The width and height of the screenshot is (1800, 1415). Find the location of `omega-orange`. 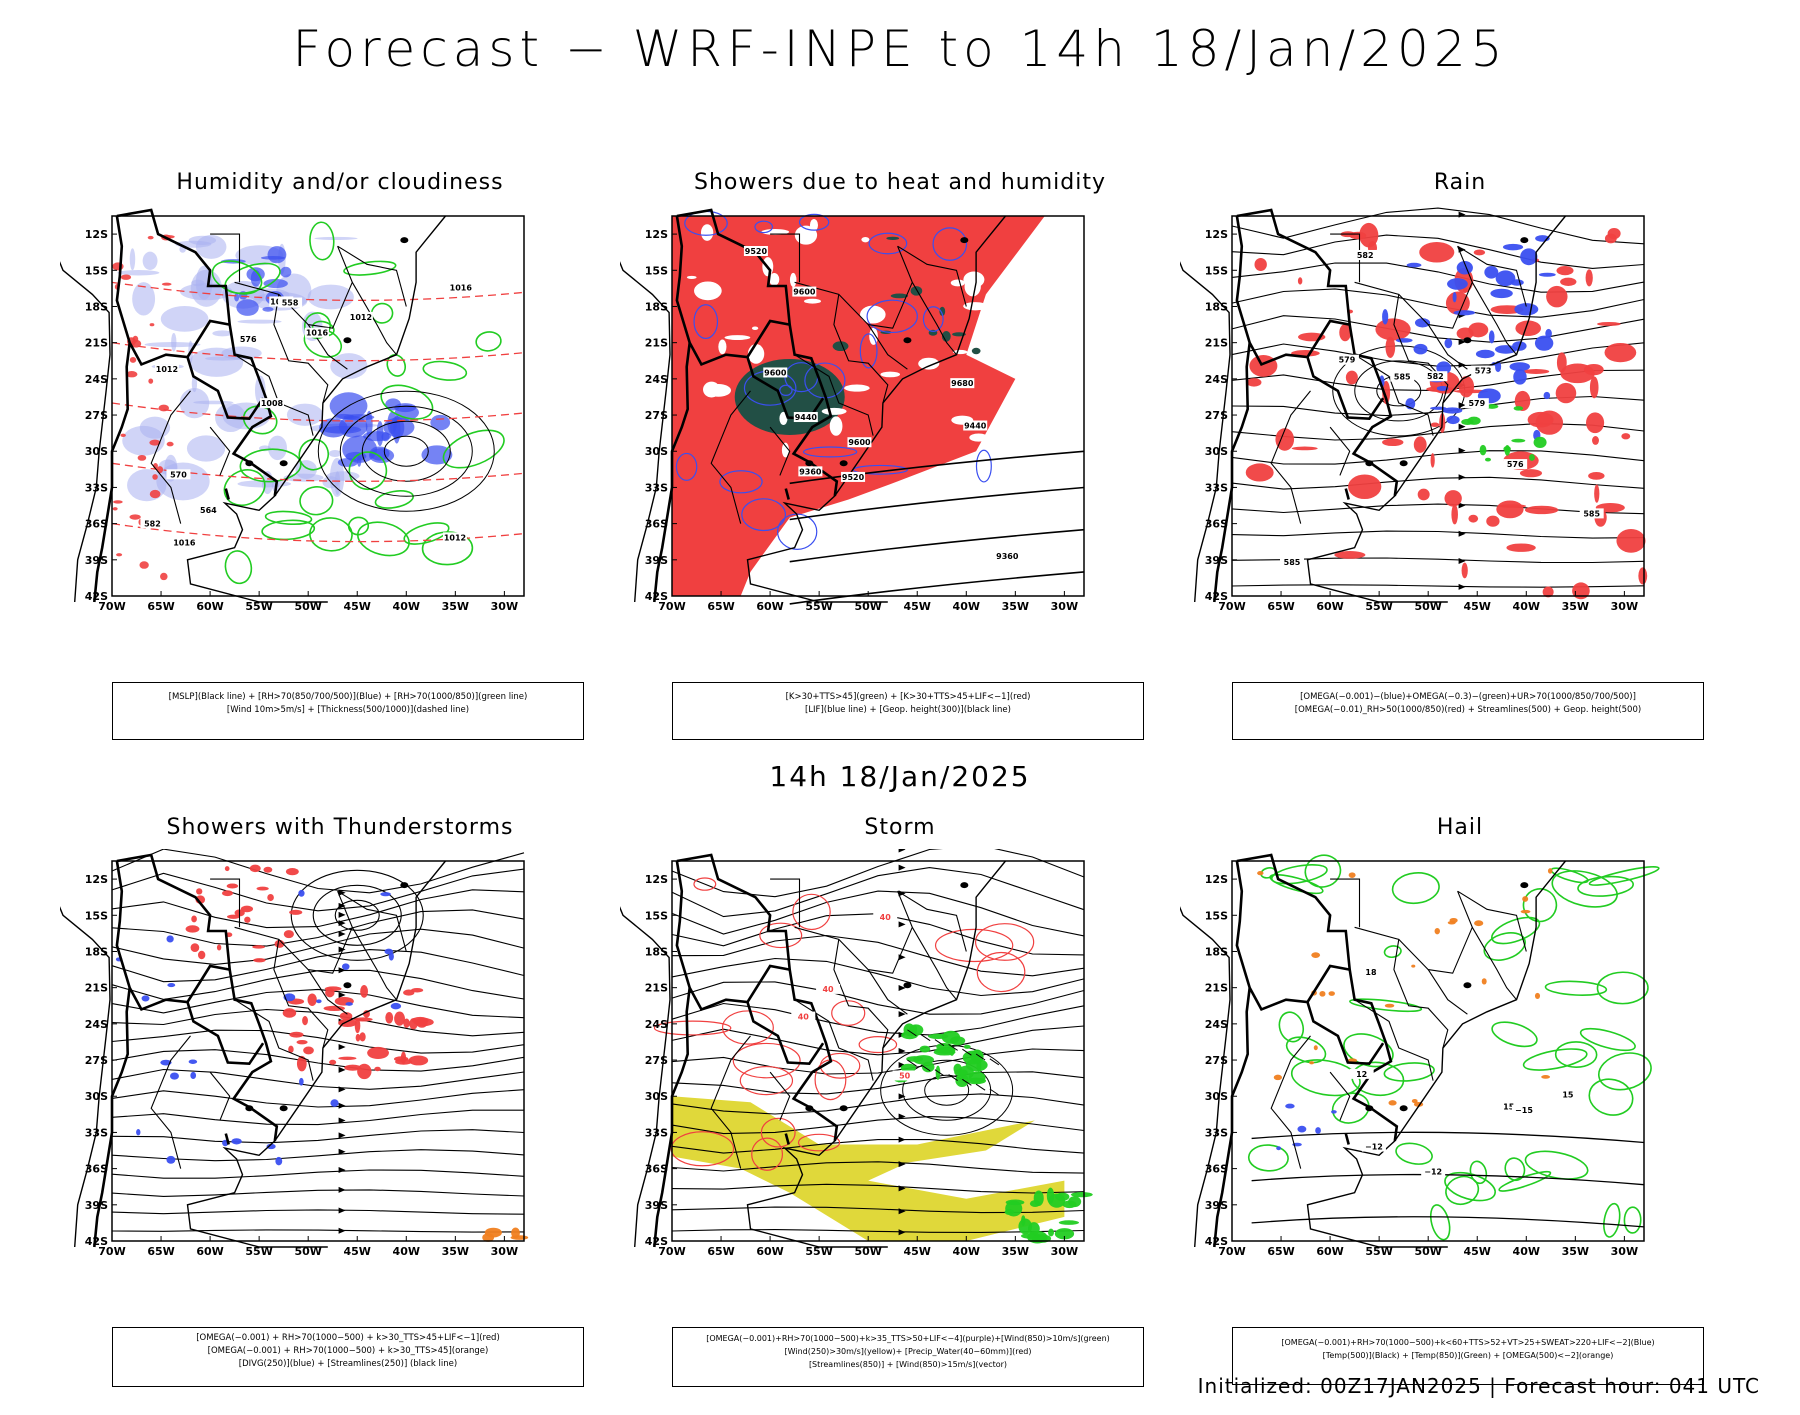

omega-orange is located at coordinates (1405, 987).